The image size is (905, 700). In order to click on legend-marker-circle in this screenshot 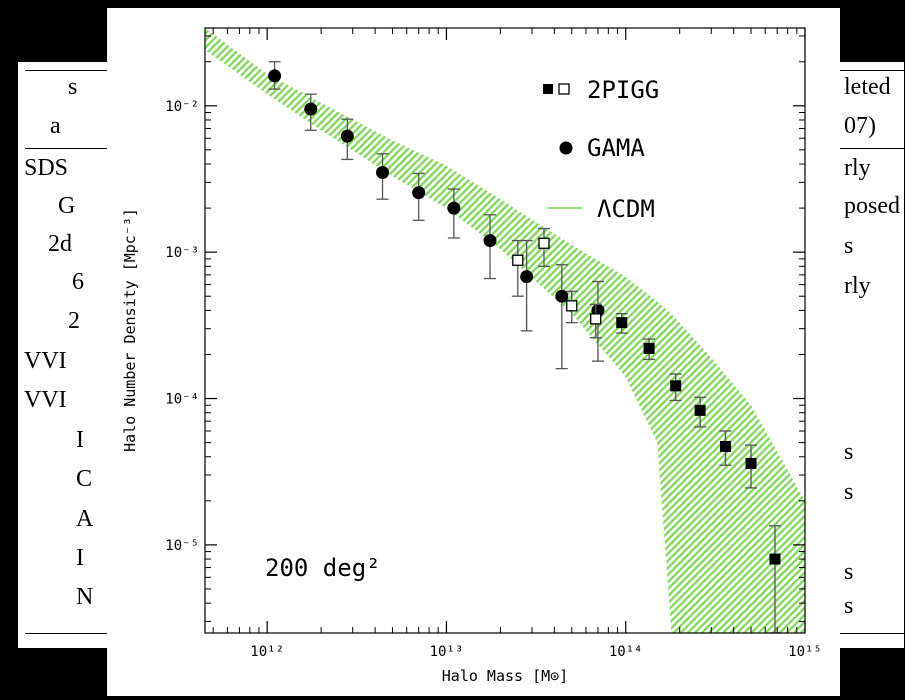, I will do `click(566, 148)`.